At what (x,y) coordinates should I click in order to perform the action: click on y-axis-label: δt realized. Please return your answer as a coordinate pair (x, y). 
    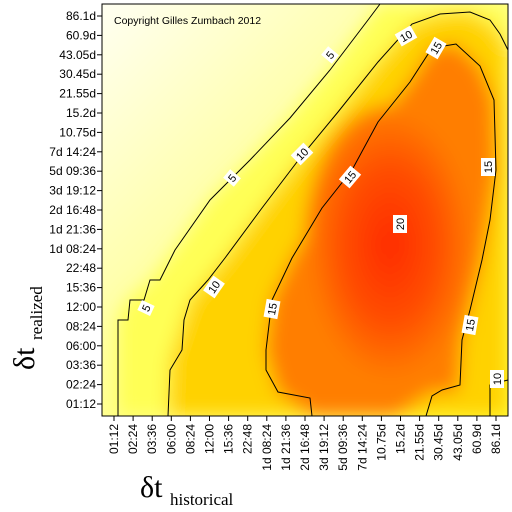
    Looking at the image, I should click on (27, 328).